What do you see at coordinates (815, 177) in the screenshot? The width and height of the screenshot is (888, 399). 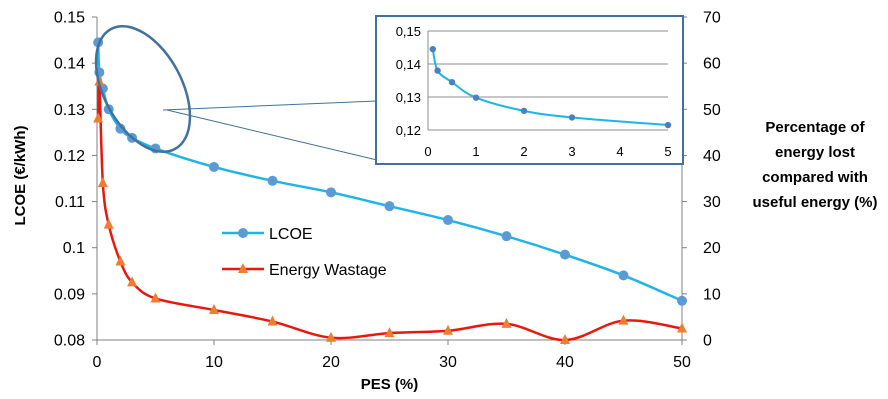 I see `y2-axis-title-line: compared with` at bounding box center [815, 177].